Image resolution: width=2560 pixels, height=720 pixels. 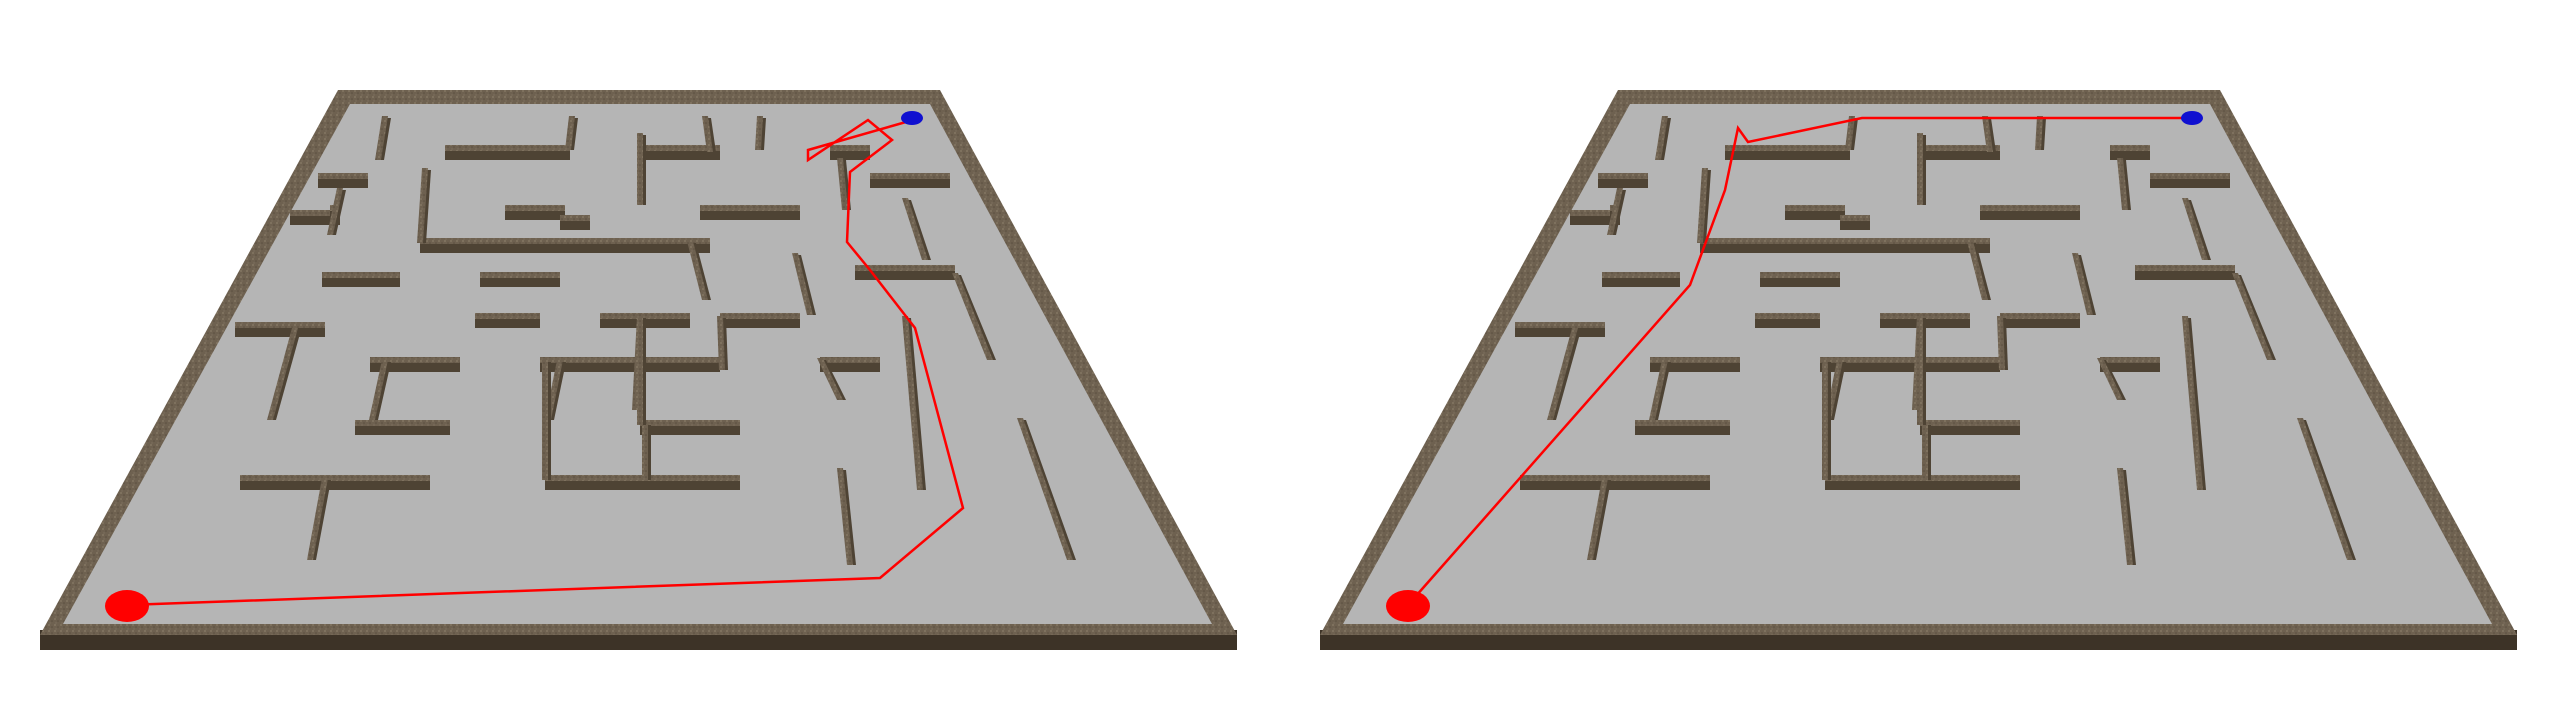 What do you see at coordinates (912, 118) in the screenshot?
I see `blue-disc-icon` at bounding box center [912, 118].